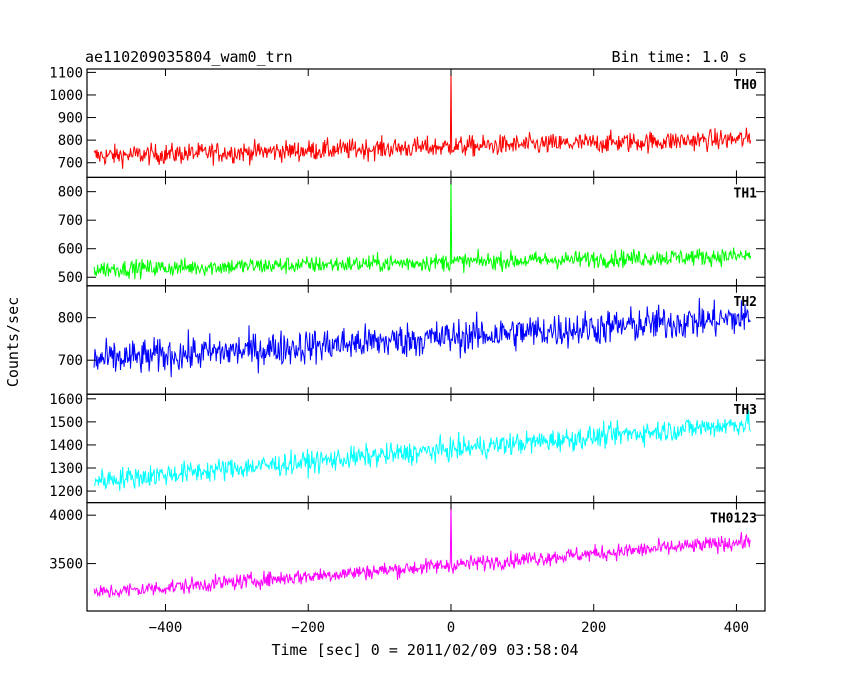 The height and width of the screenshot is (680, 850). I want to click on figure-title: ae110209035804_wam0_trn, so click(189, 57).